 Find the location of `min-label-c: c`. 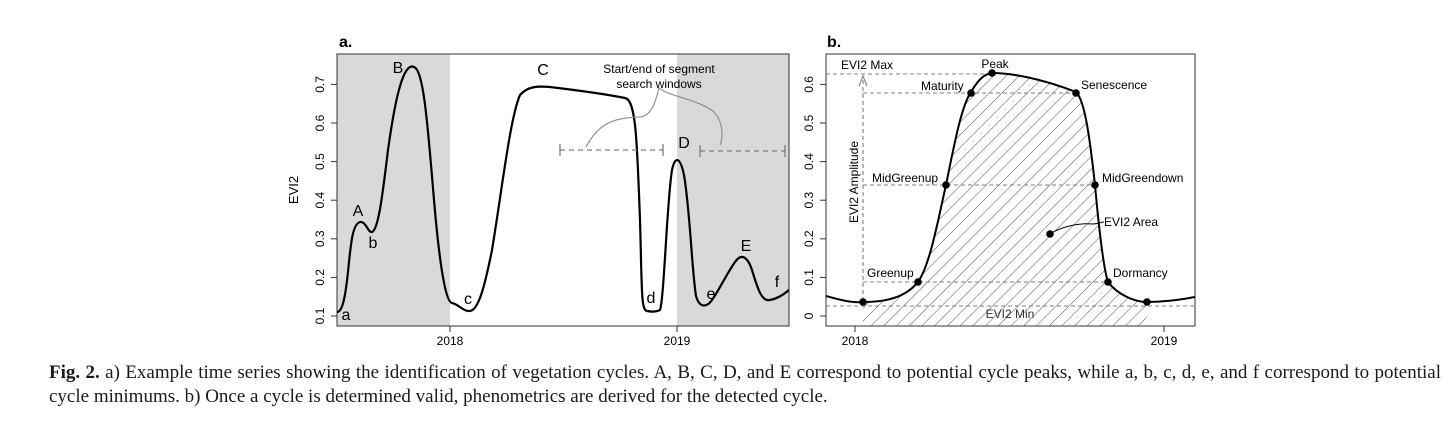

min-label-c: c is located at coordinates (468, 299).